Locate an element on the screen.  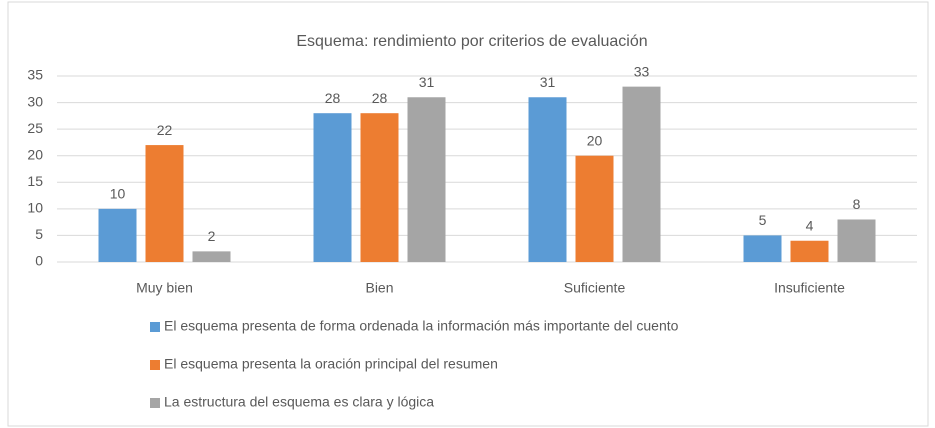
data-label: 20 is located at coordinates (595, 140).